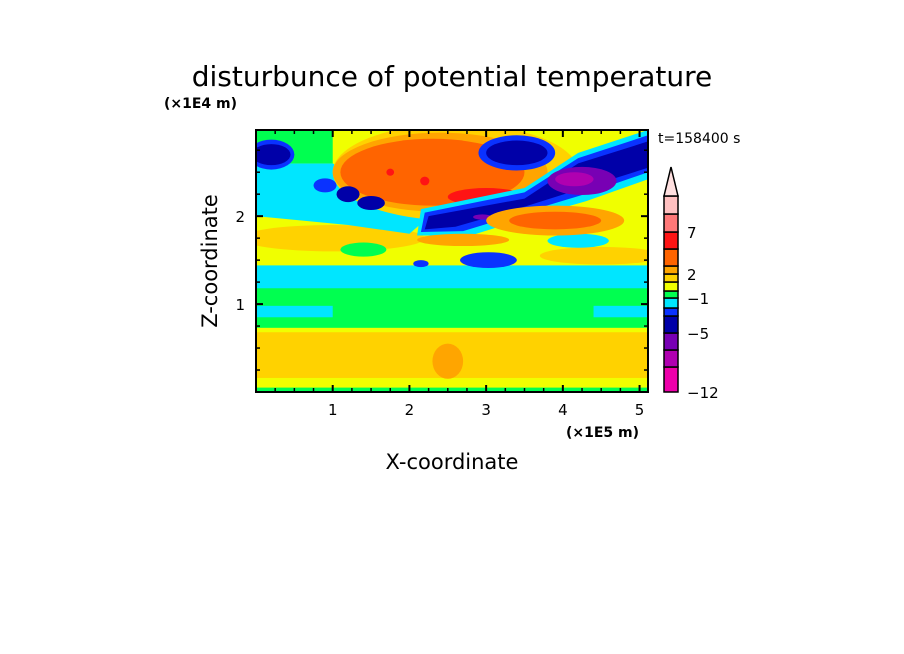  I want to click on colorbar-overflow-triangle, so click(671, 181).